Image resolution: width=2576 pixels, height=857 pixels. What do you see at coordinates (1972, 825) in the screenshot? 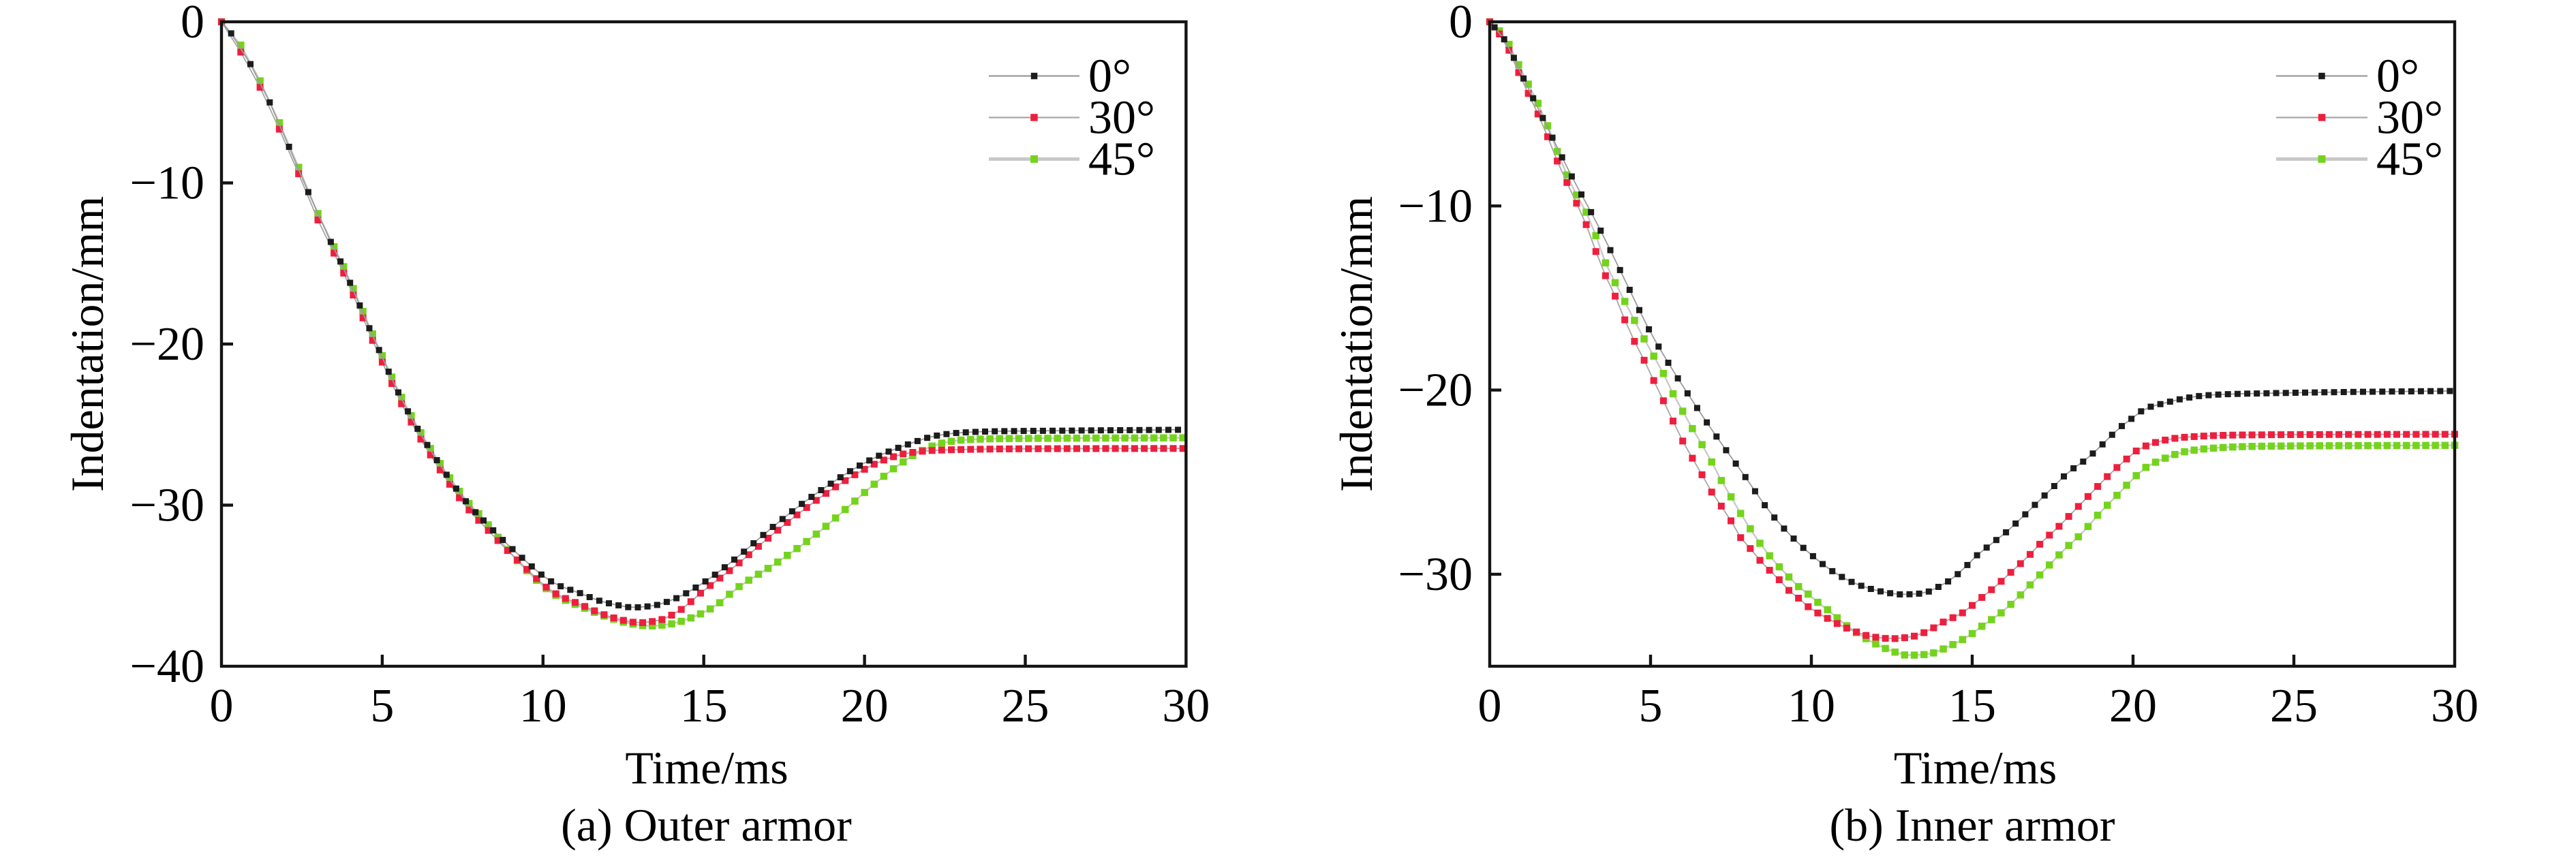
I see `svg-text: (b) Inner armor` at bounding box center [1972, 825].